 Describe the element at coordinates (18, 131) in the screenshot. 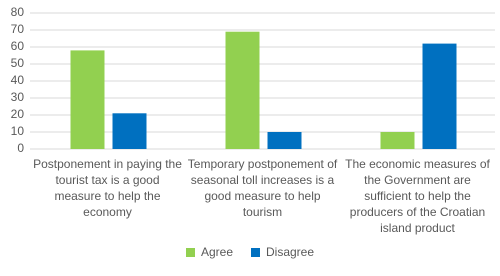

I see `y-tick-label: 10` at that location.